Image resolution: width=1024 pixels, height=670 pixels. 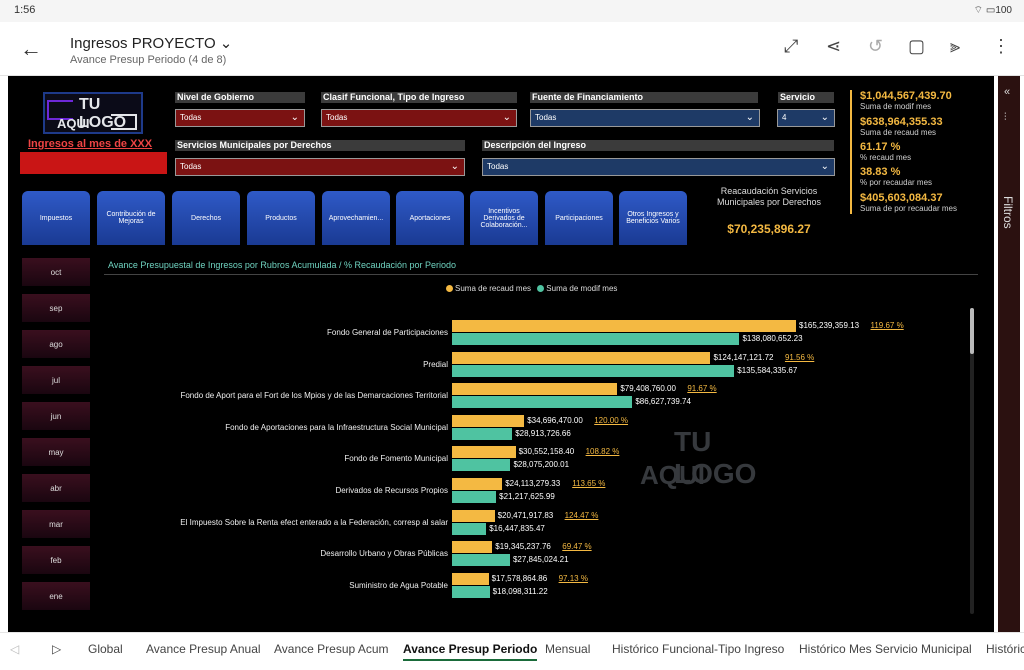 What do you see at coordinates (56, 308) in the screenshot?
I see `month-button-sep: sep` at bounding box center [56, 308].